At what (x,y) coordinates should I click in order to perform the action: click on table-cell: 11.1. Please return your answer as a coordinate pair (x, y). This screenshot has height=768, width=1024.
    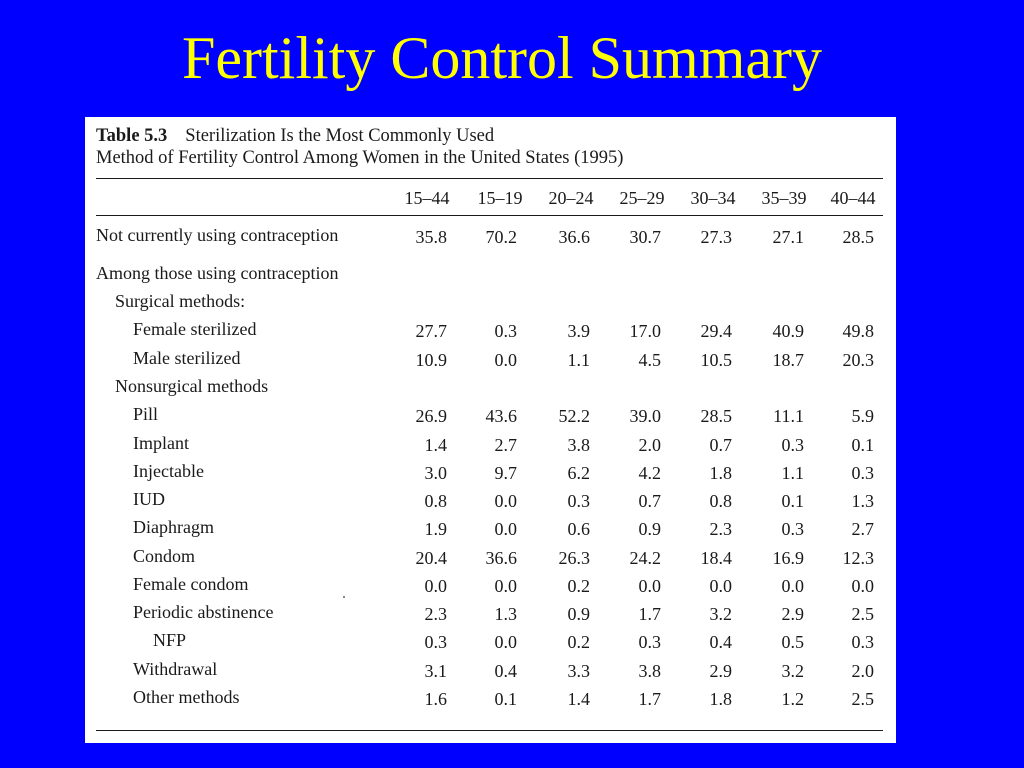
    Looking at the image, I should click on (788, 416).